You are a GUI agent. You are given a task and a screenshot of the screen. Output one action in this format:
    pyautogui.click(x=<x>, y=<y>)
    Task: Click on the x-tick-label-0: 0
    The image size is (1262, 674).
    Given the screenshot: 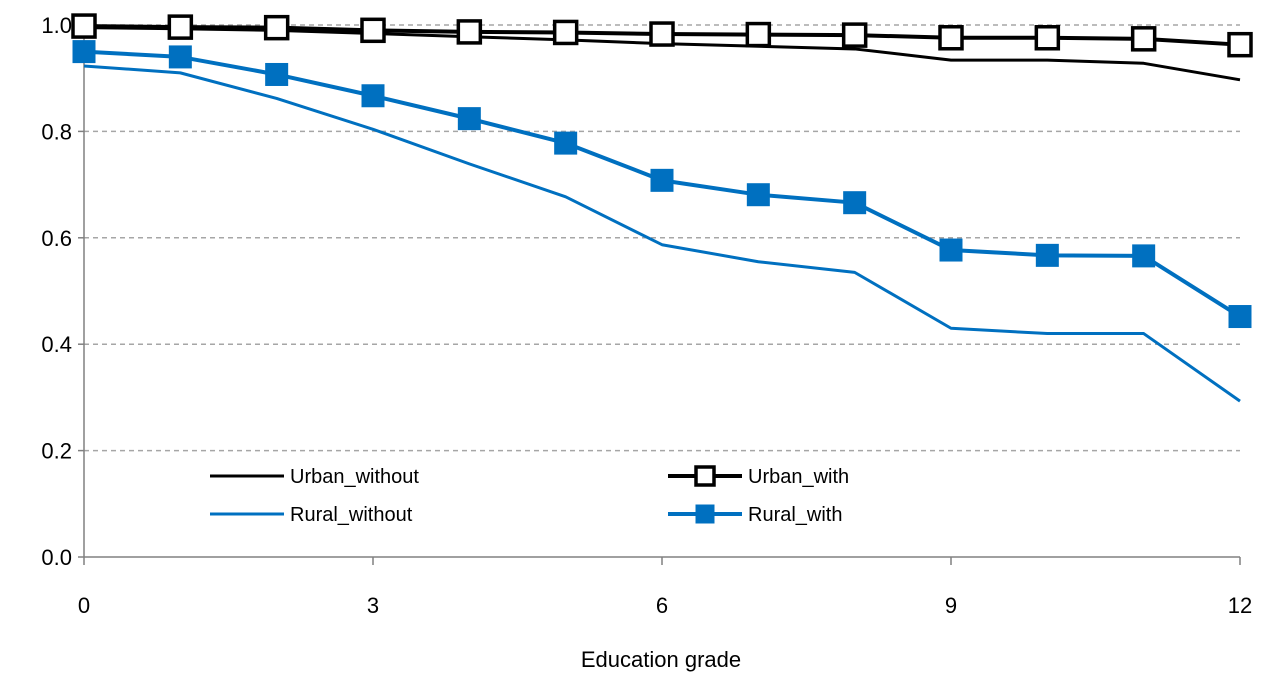 What is the action you would take?
    pyautogui.click(x=84, y=605)
    